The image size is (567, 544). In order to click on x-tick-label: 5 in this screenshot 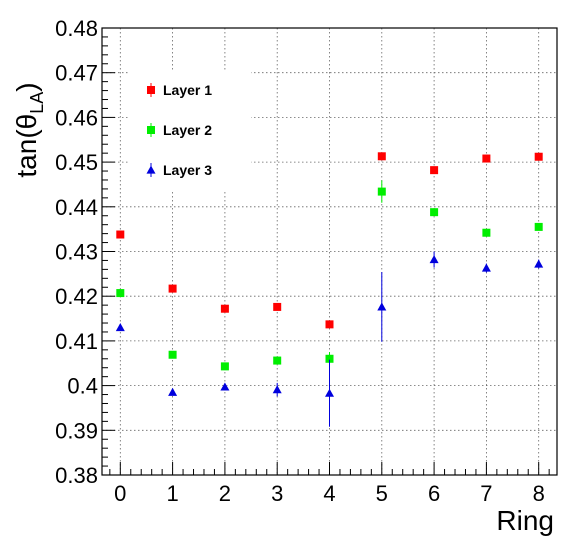, I will do `click(382, 493)`.